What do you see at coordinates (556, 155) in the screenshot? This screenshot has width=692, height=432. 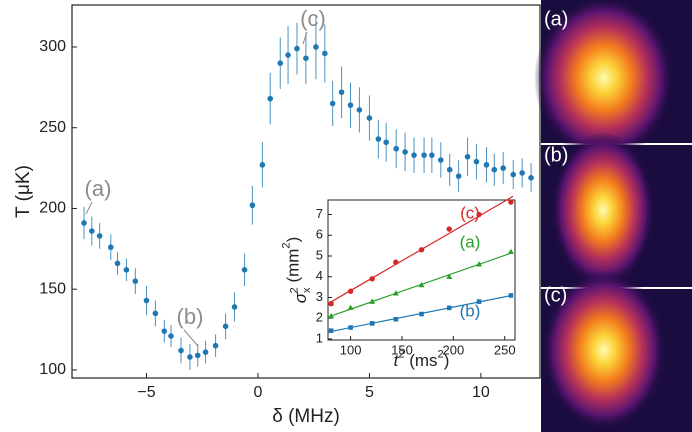 I see `panel-label: (b)` at bounding box center [556, 155].